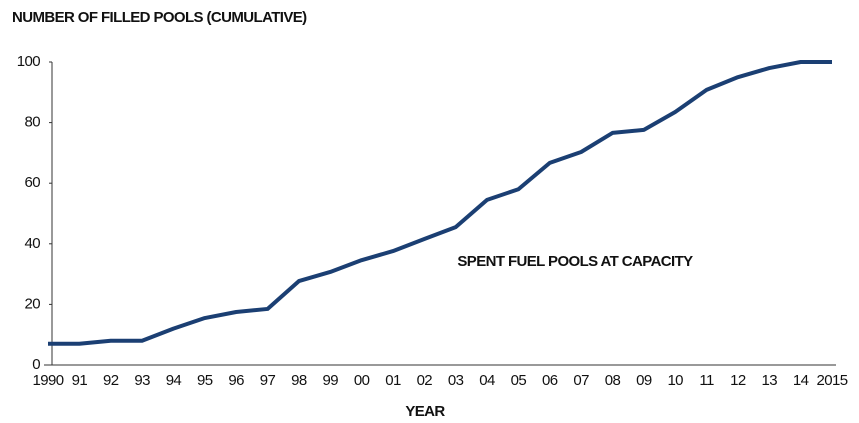 Image resolution: width=859 pixels, height=423 pixels. What do you see at coordinates (48, 380) in the screenshot?
I see `x-tick-label: 1990` at bounding box center [48, 380].